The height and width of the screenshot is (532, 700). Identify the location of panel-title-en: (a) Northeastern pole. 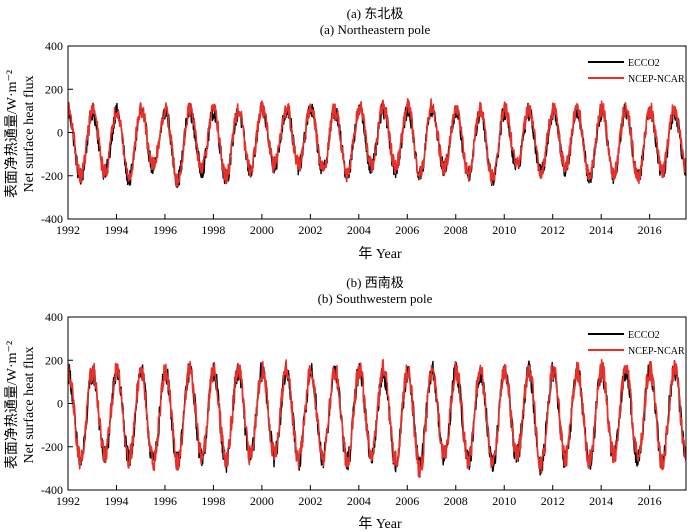
(375, 29).